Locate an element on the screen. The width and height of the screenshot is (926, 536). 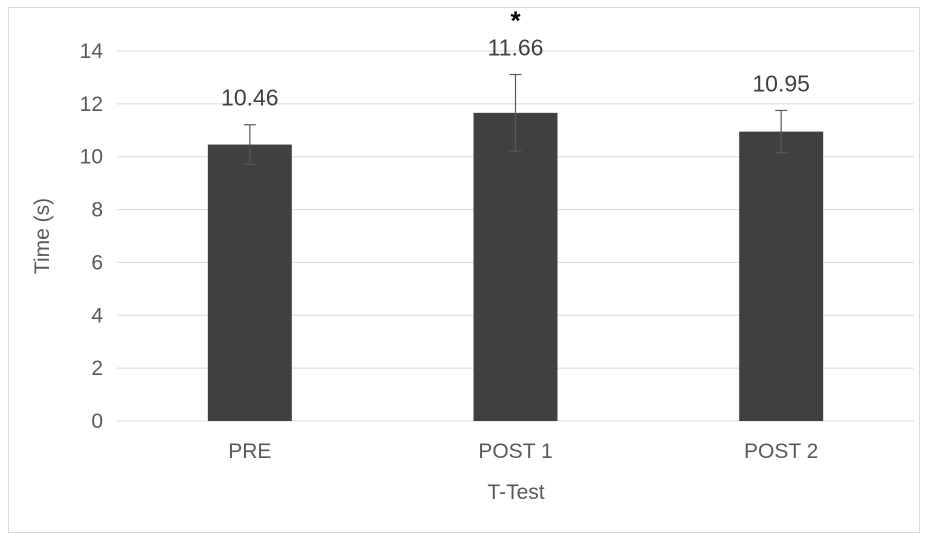
y-tick-label: 10 is located at coordinates (91, 157).